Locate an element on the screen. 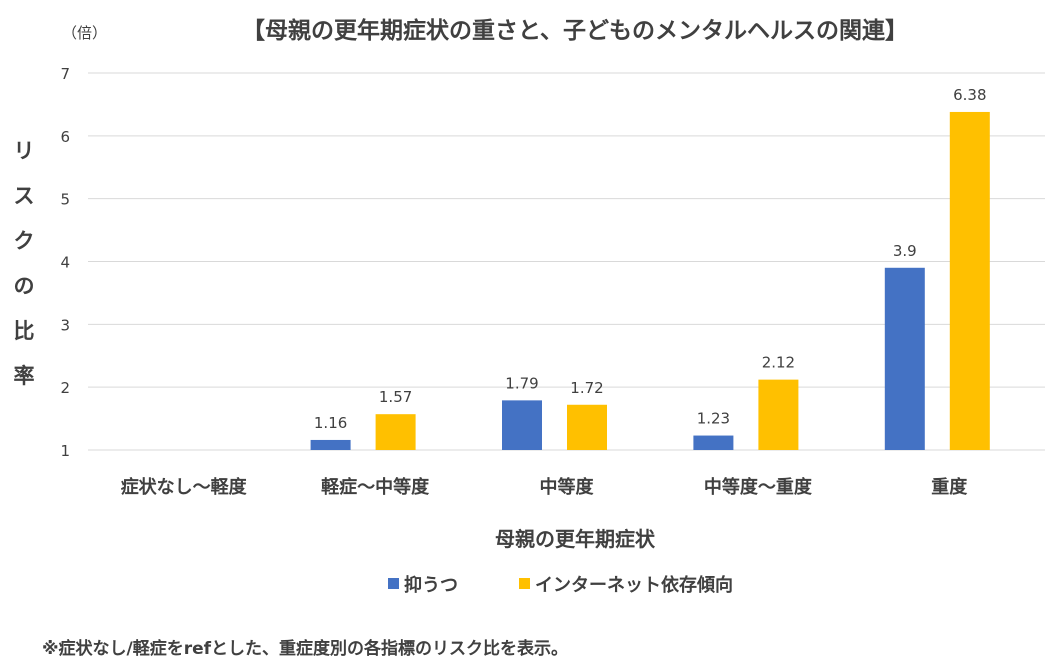  x-tick-label: 中等度 is located at coordinates (567, 487).